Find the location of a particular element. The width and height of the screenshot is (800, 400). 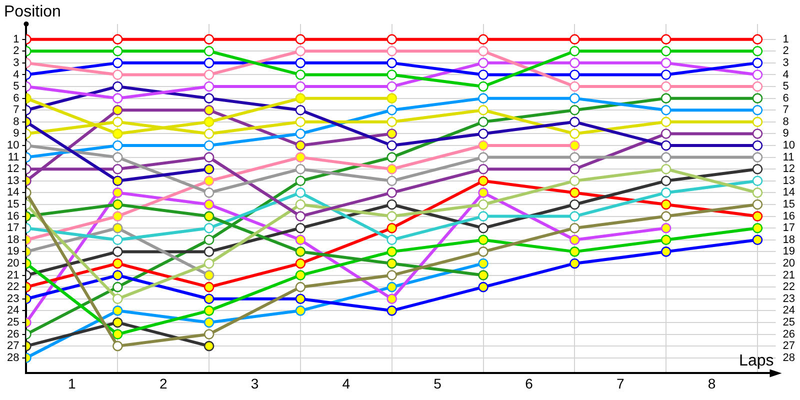

y-tick-label: 22 is located at coordinates (13, 287).